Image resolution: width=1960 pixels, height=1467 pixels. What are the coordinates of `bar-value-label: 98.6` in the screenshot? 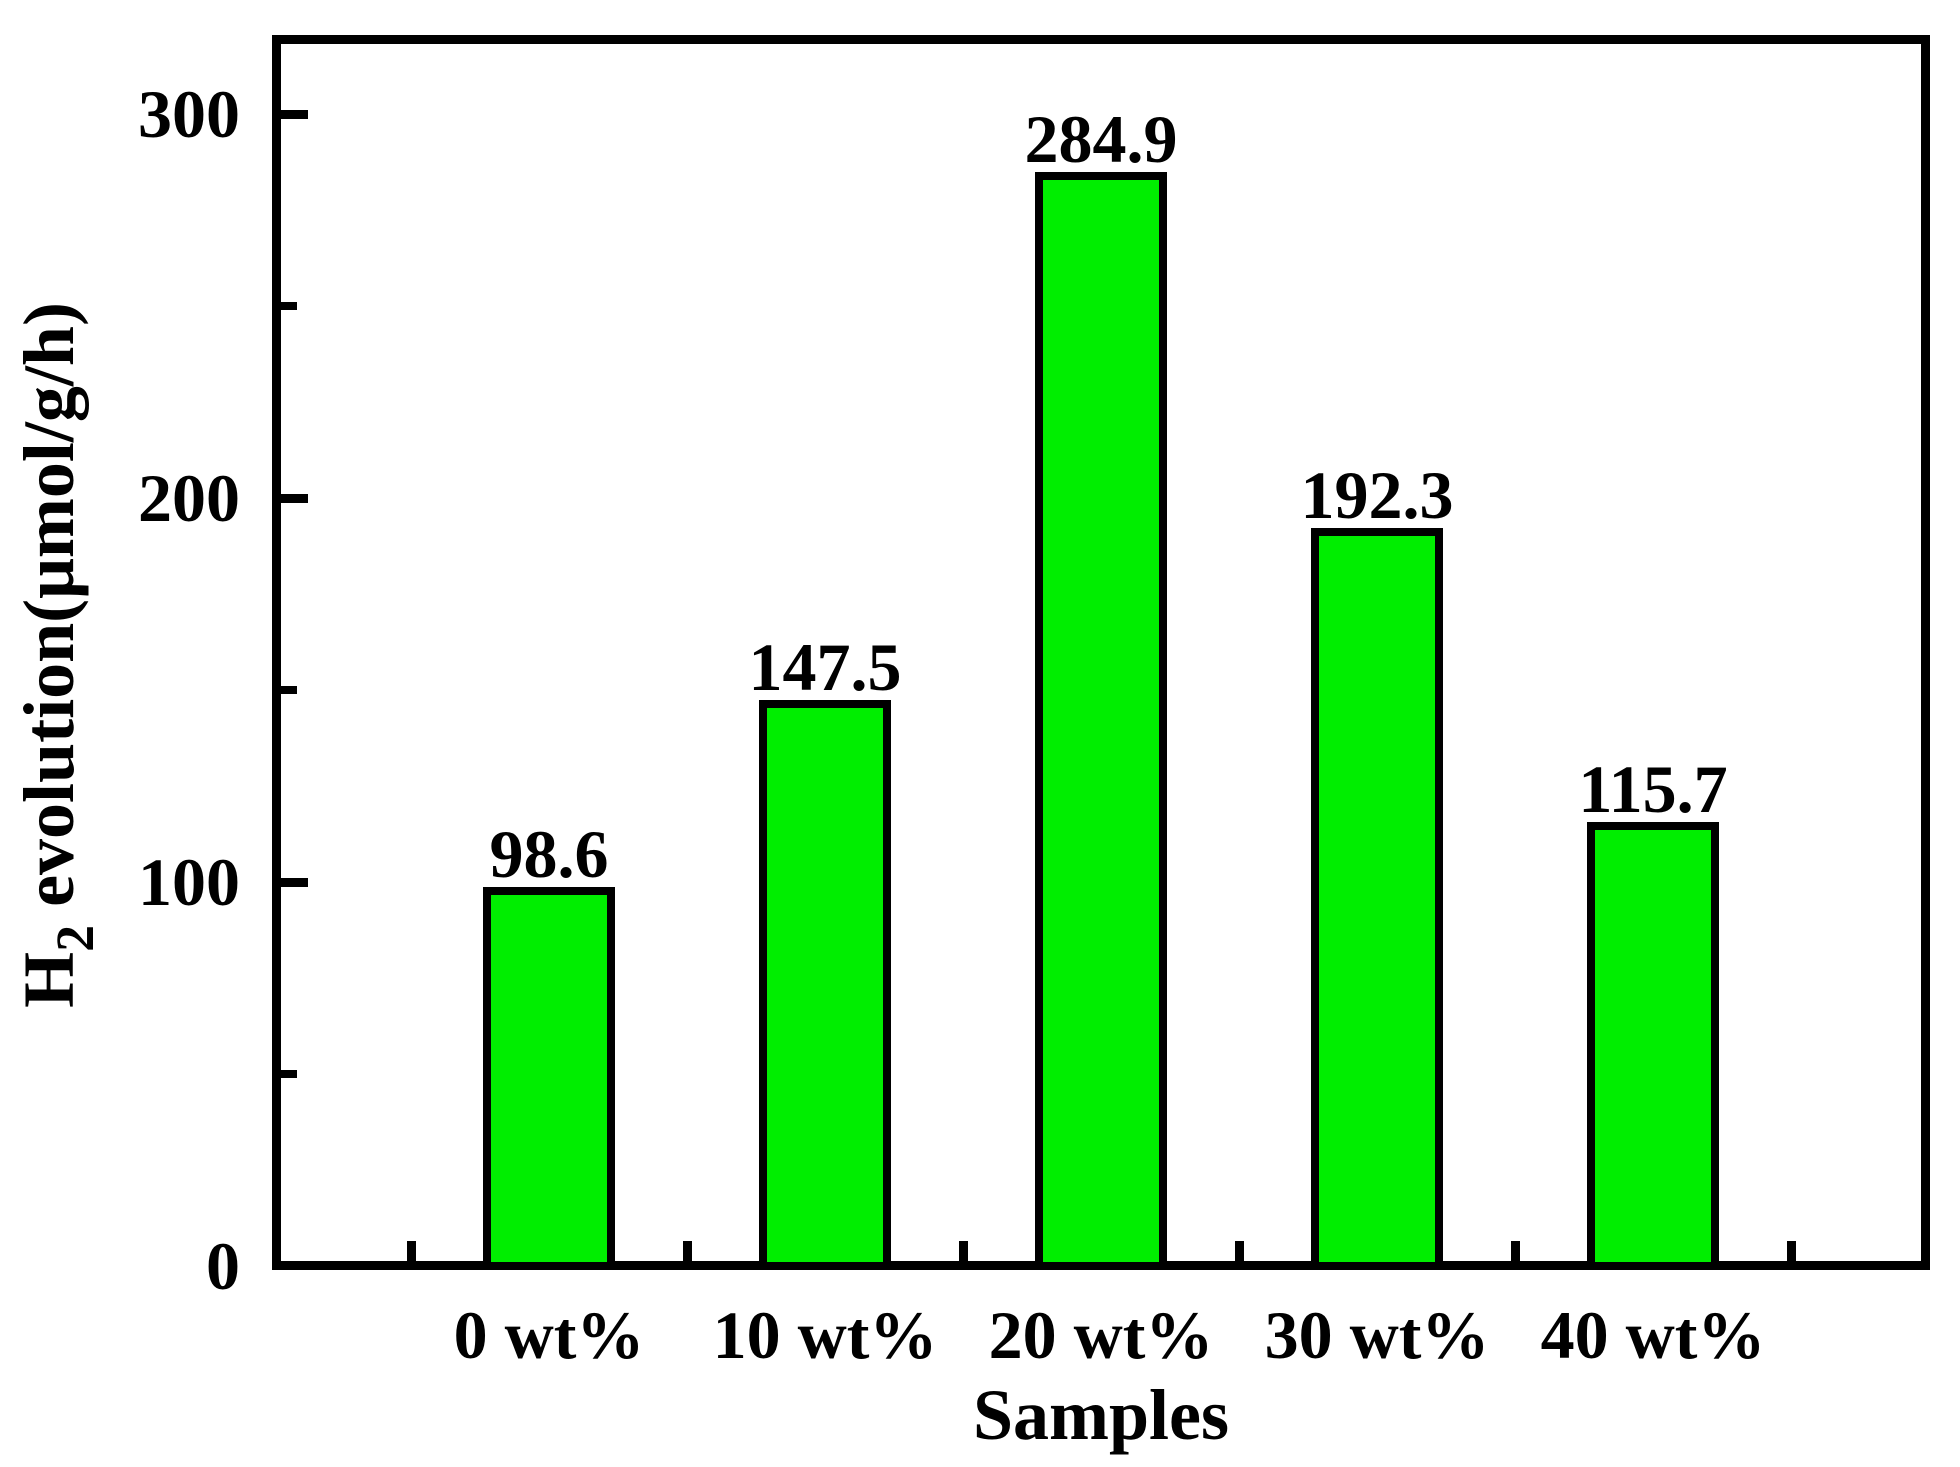 It's located at (549, 854).